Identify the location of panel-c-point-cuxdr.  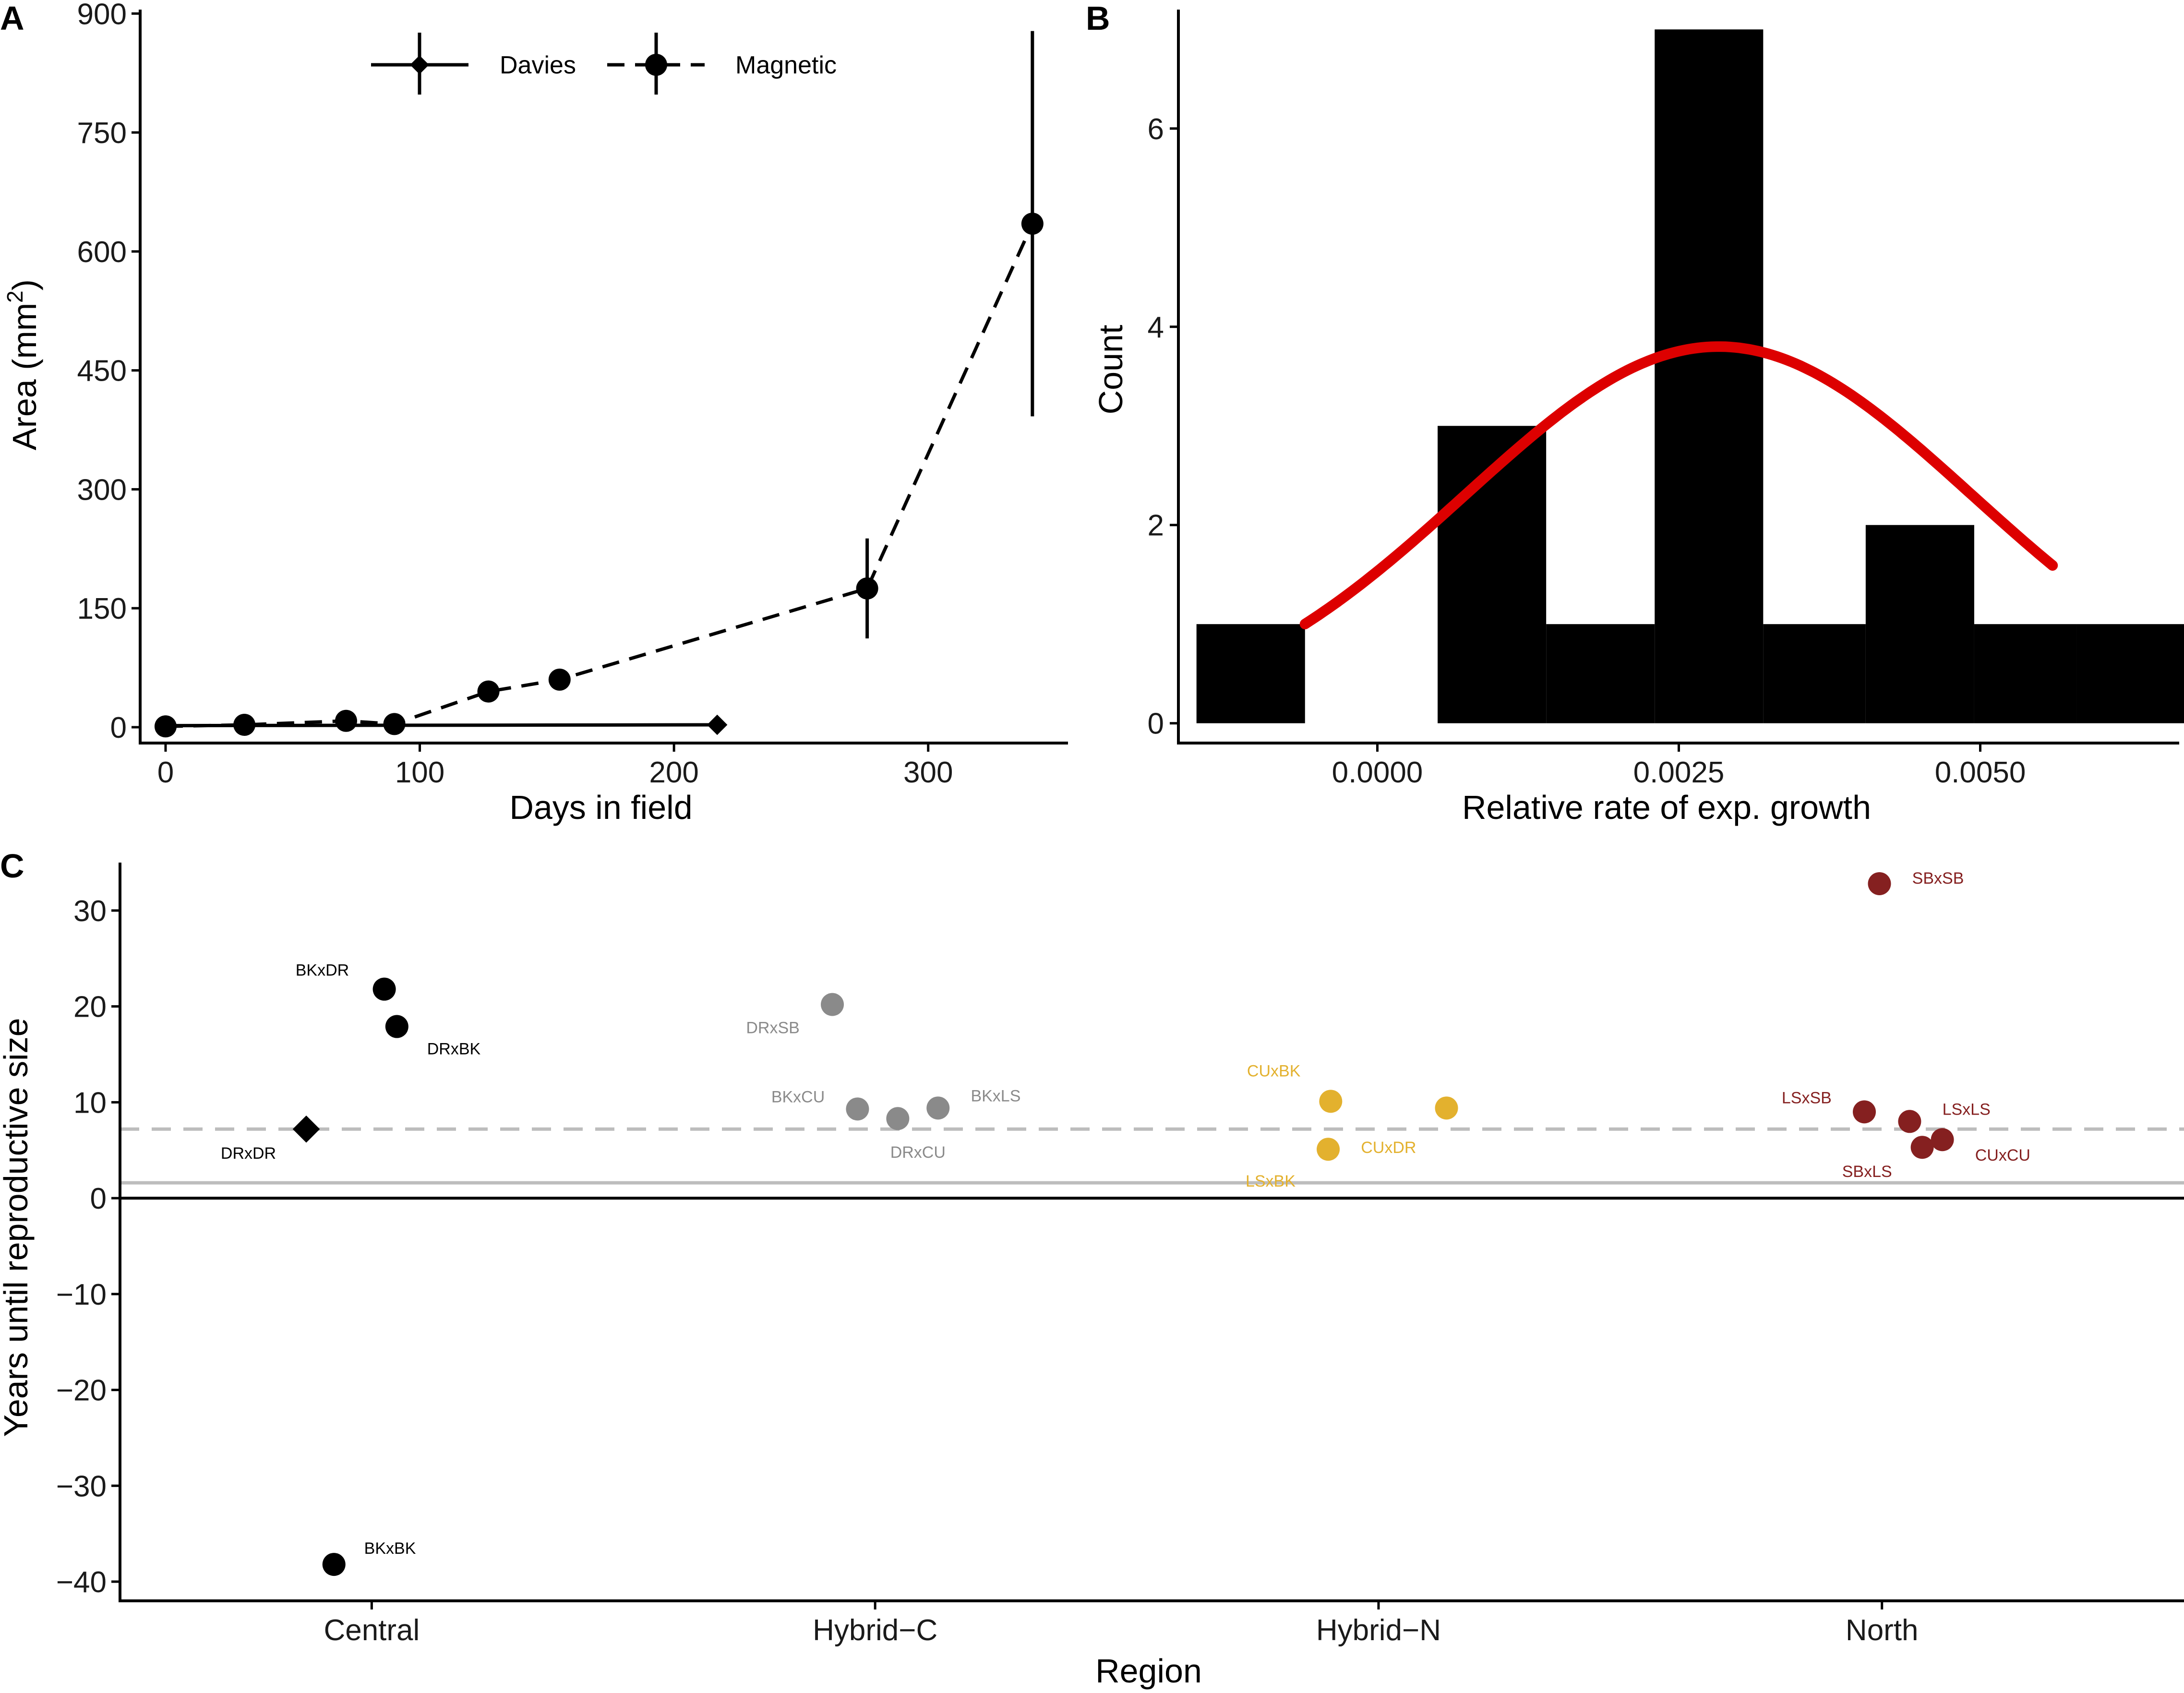
(1328, 1149).